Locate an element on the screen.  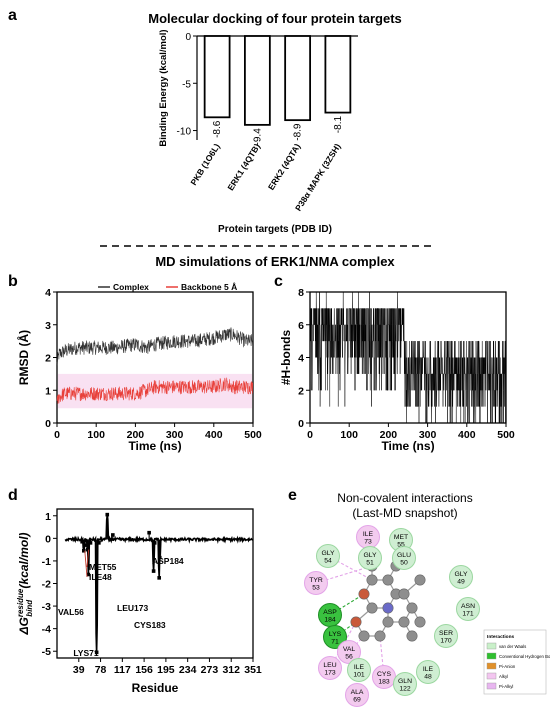
chart-b-y-tick-label: 0 is located at coordinates (48, 424).